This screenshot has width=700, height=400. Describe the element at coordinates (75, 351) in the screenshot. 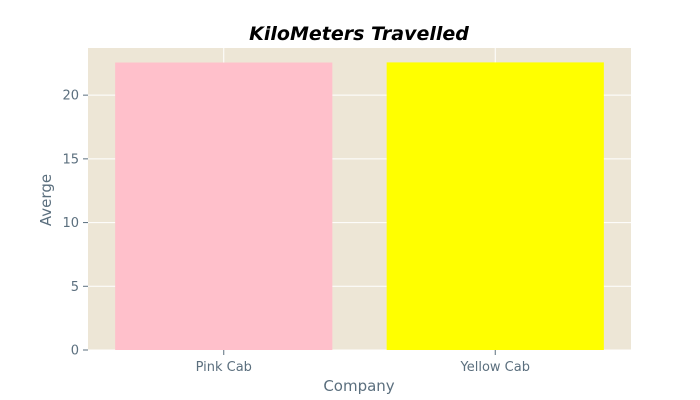

I see `y-tick-label-0: 0` at that location.